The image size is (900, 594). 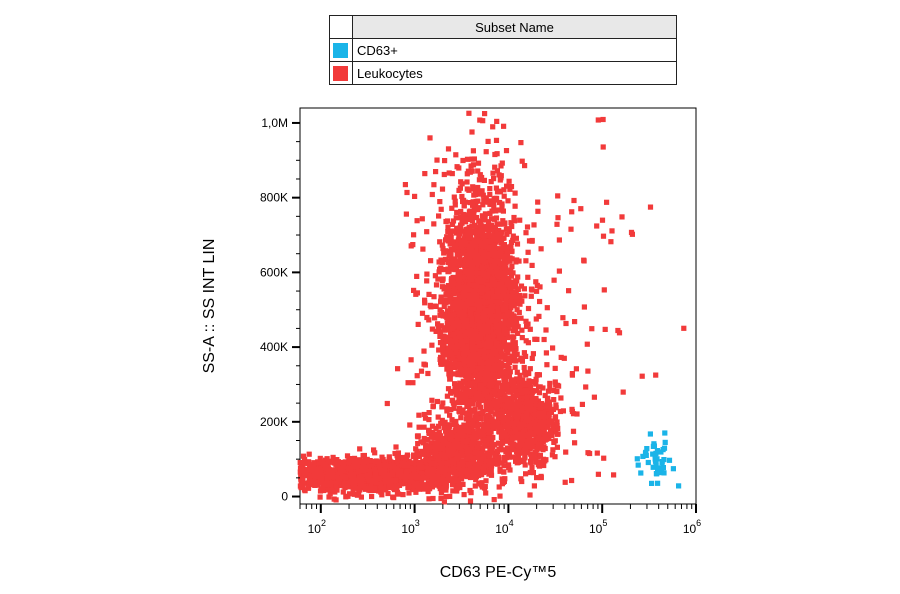 I want to click on legend-row-cd63: CD63+, so click(x=503, y=50).